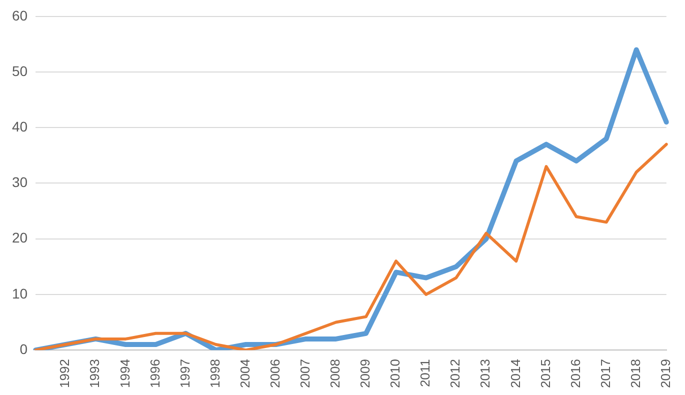 The width and height of the screenshot is (685, 395). Describe the element at coordinates (635, 373) in the screenshot. I see `x-tick-label: 2018` at that location.